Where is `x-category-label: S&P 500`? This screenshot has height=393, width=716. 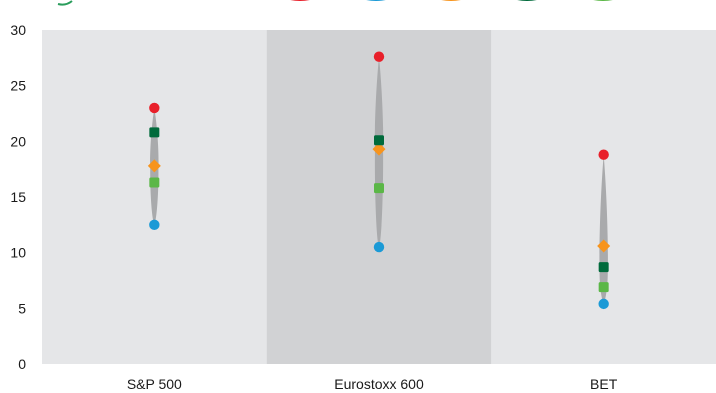
x-category-label: S&P 500 is located at coordinates (154, 384).